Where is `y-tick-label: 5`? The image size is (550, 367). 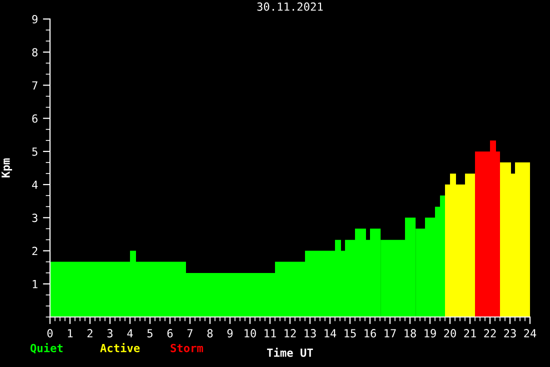 y-tick-label: 5 is located at coordinates (35, 152).